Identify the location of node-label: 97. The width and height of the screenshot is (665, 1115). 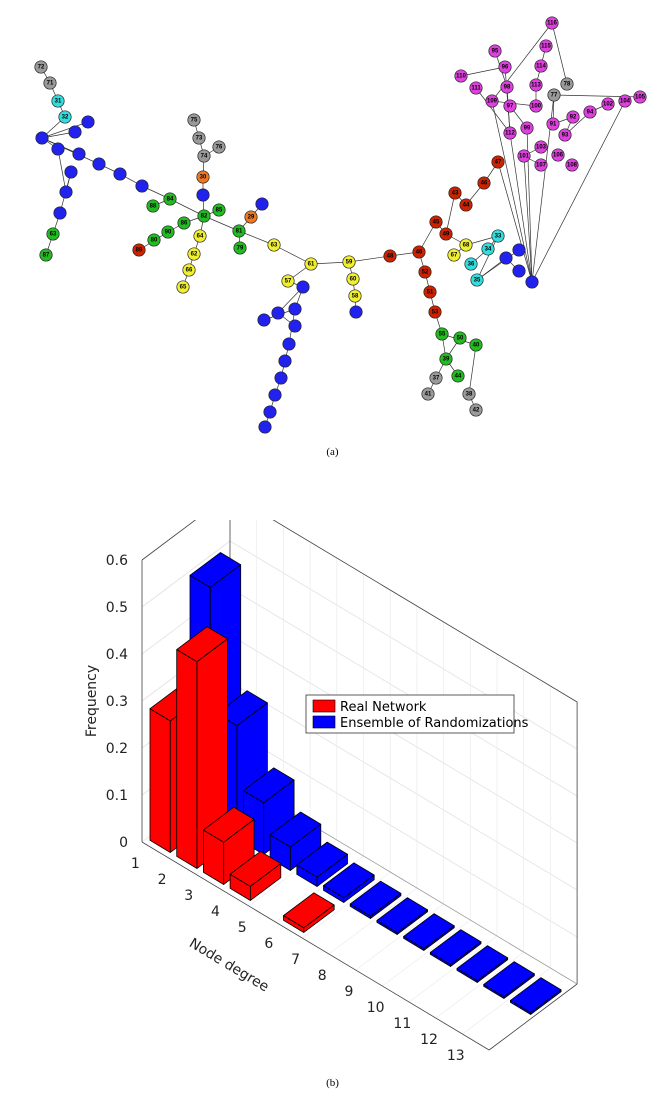
(510, 106).